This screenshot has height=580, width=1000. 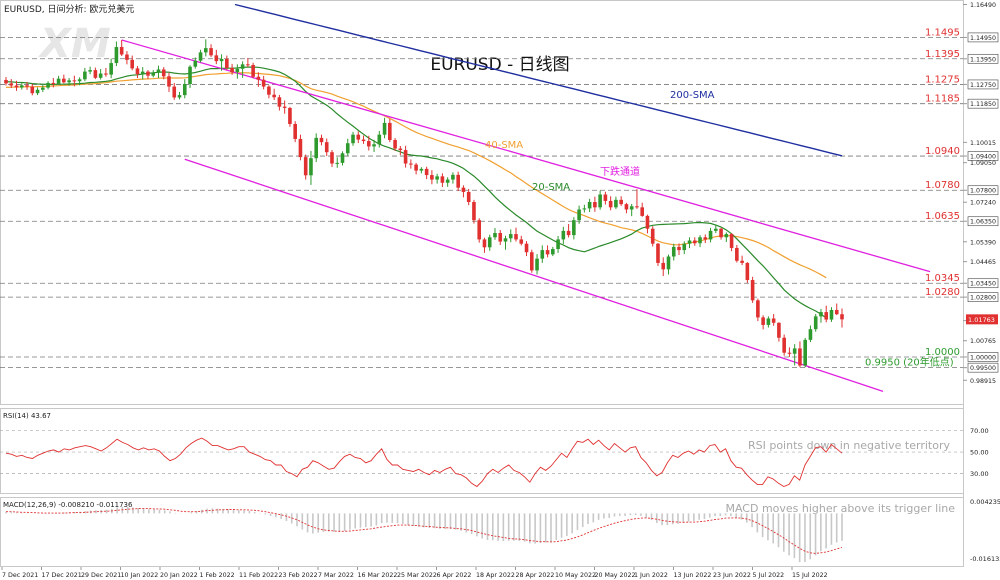 I want to click on time-tick-label: 6 Apr 2022, so click(x=454, y=575).